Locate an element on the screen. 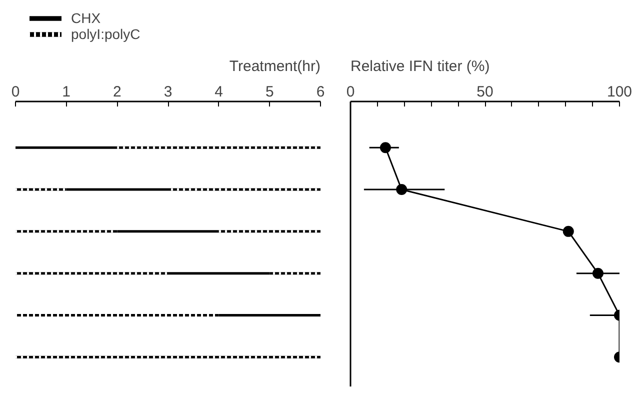  x-tick-label: 100 is located at coordinates (619, 92).